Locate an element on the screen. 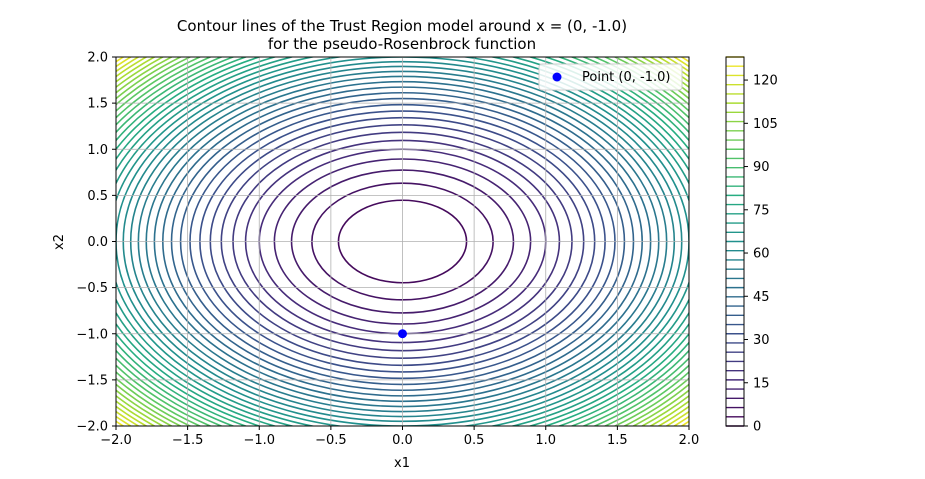 This screenshot has width=925, height=479. y-axis: −2.0 −1.5 −1.0 −0.5 0.0 0.5 1.0 1.5 2.0 is located at coordinates (96, 243).